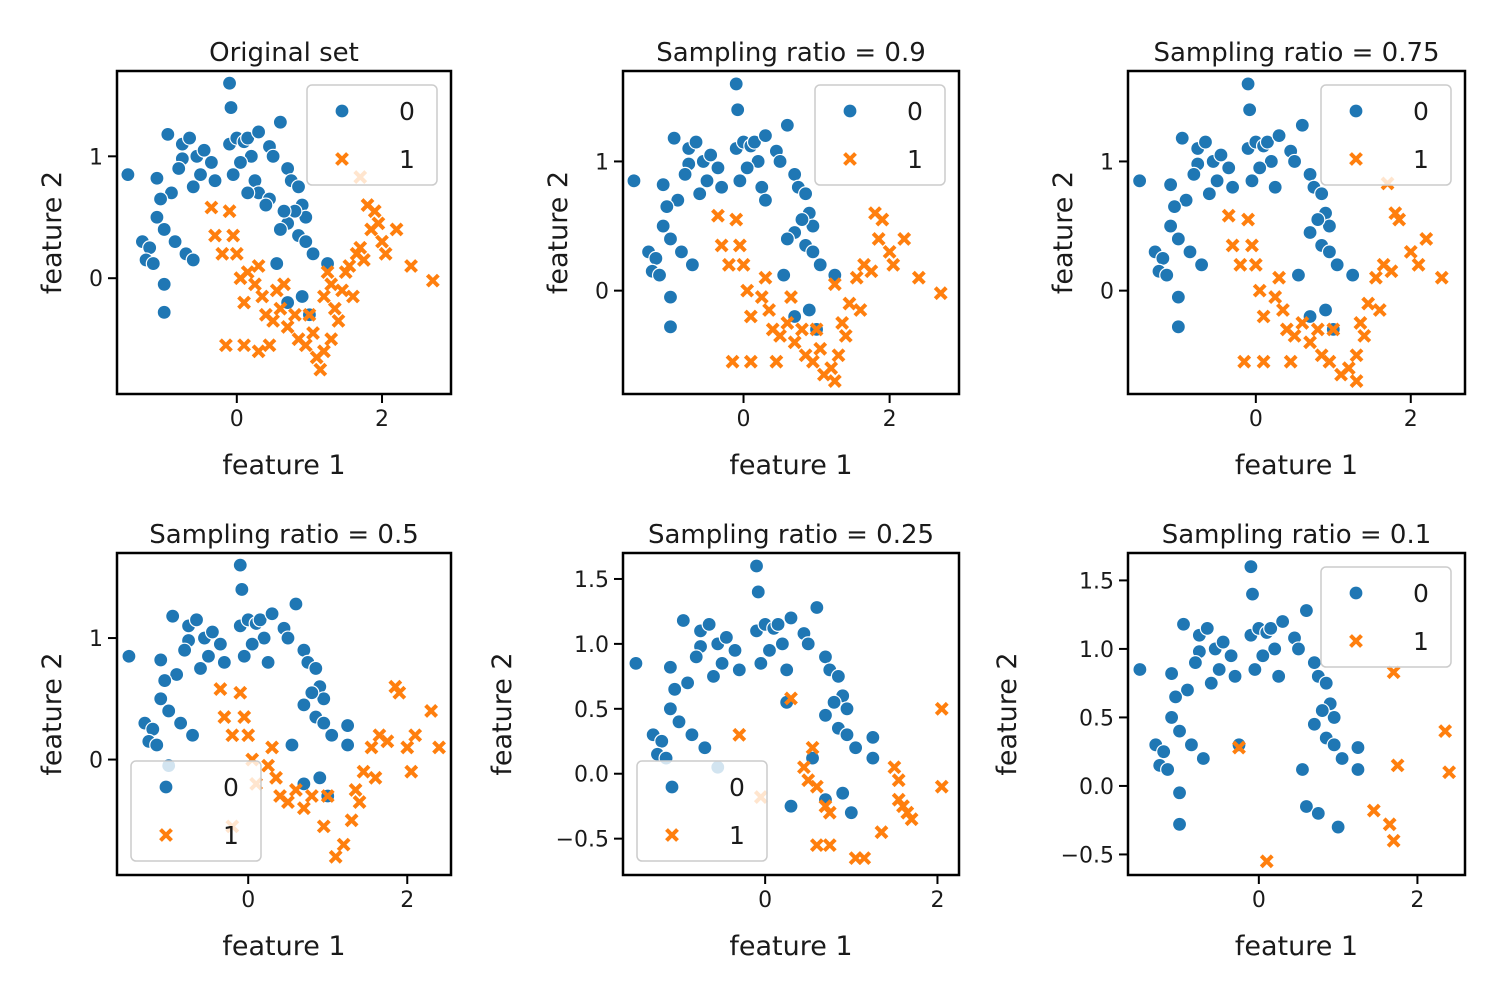  I want to click on x-tick-label: 2, so click(937, 900).